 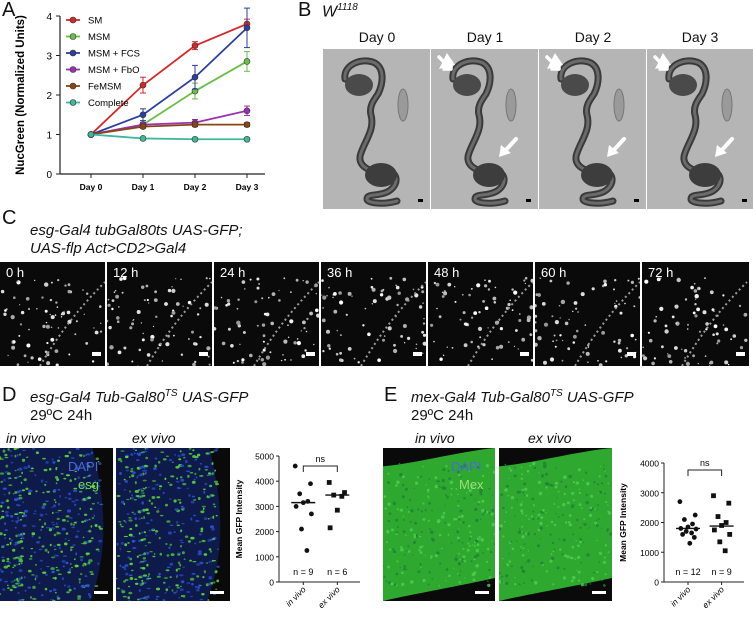 What do you see at coordinates (656, 583) in the screenshot?
I see `y-tick-label: 0` at bounding box center [656, 583].